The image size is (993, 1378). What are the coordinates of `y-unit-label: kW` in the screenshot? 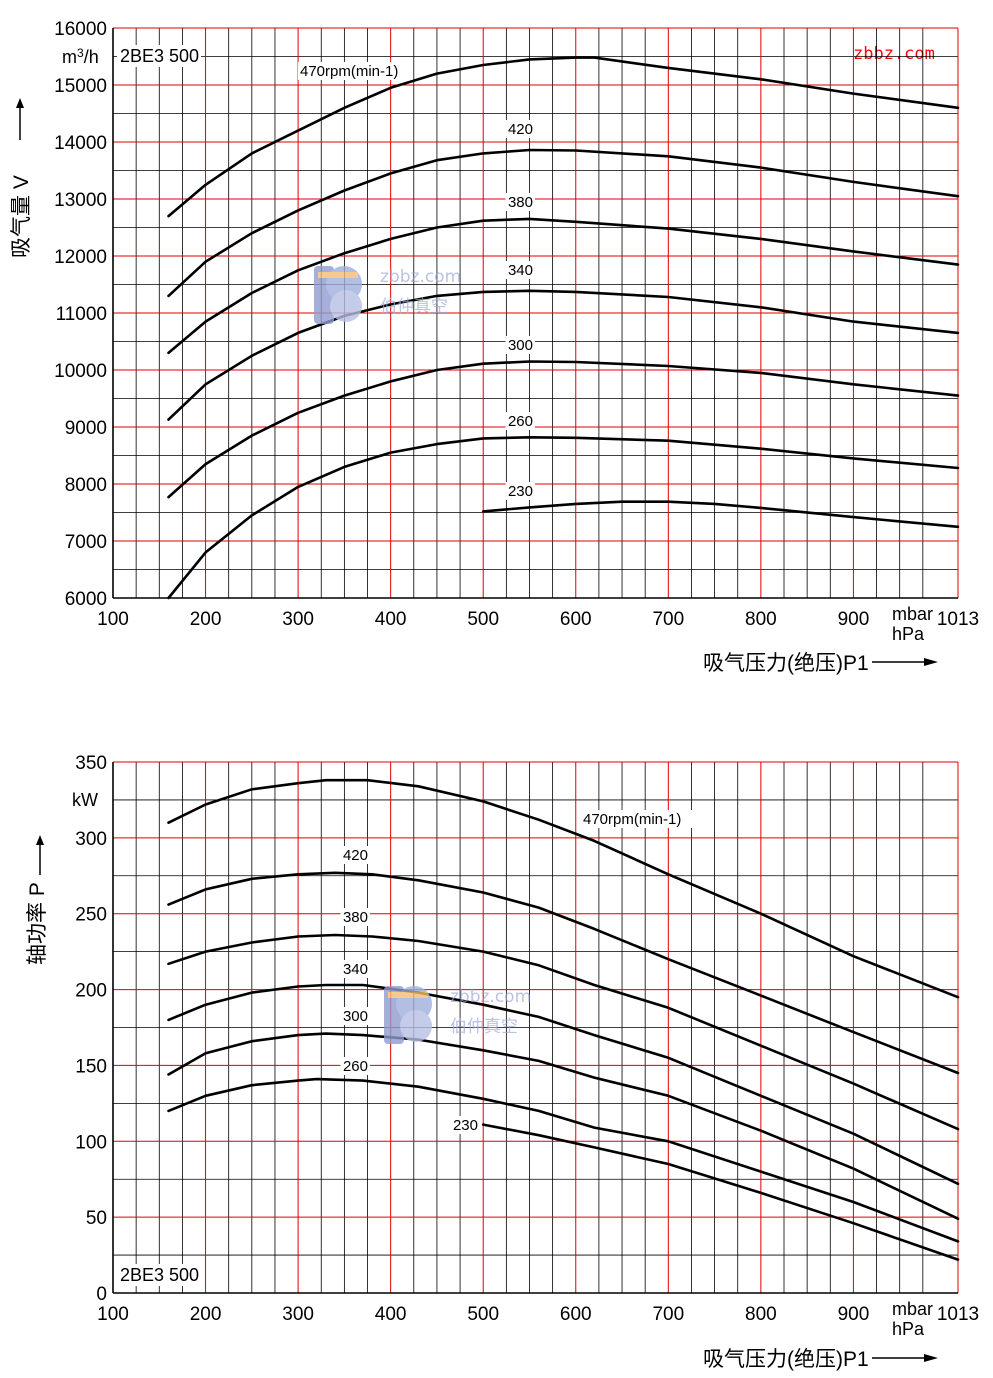 It's located at (85, 800).